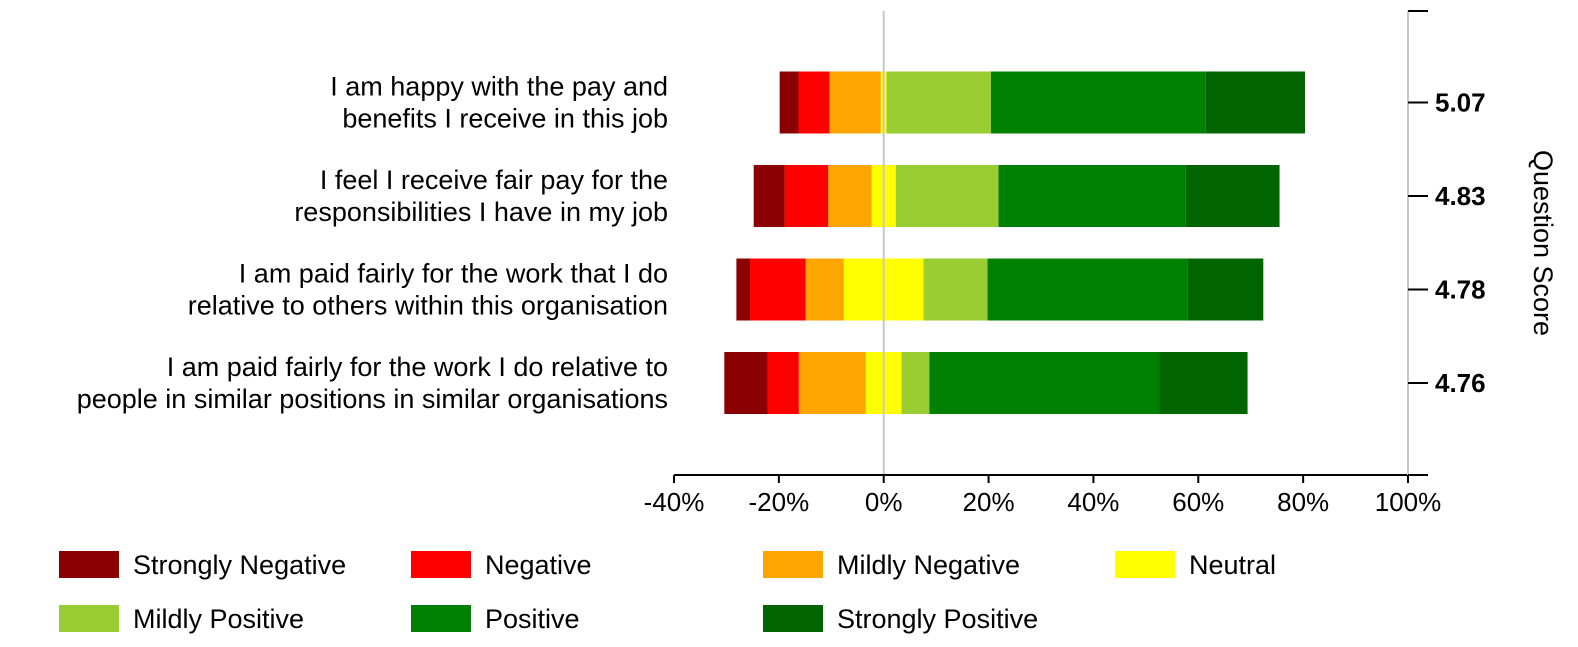 The image size is (1578, 647). Describe the element at coordinates (884, 502) in the screenshot. I see `x-tick-label: 0%` at that location.